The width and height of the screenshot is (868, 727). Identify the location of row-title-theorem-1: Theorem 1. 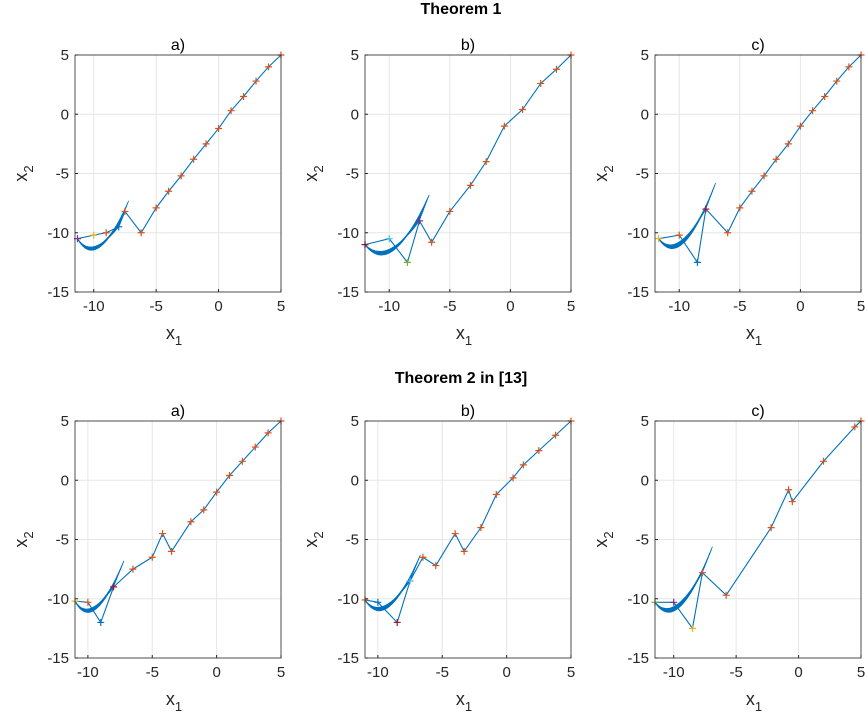
(461, 9).